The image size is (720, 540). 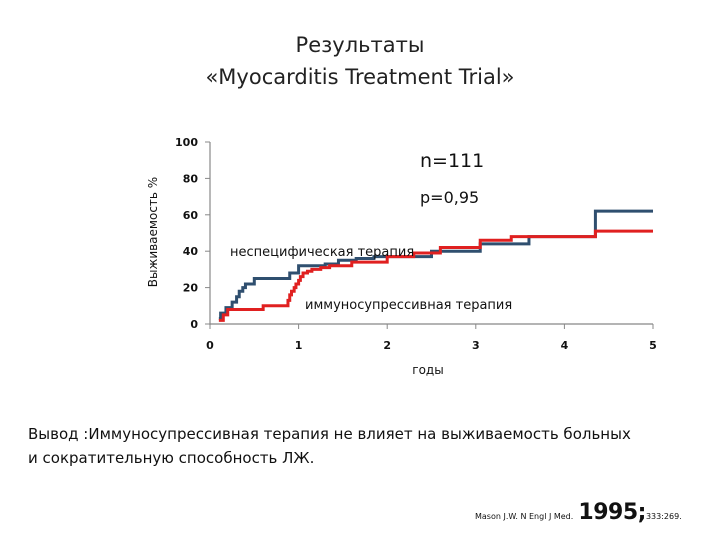 What do you see at coordinates (452, 161) in the screenshot?
I see `n-annotation: n=111` at bounding box center [452, 161].